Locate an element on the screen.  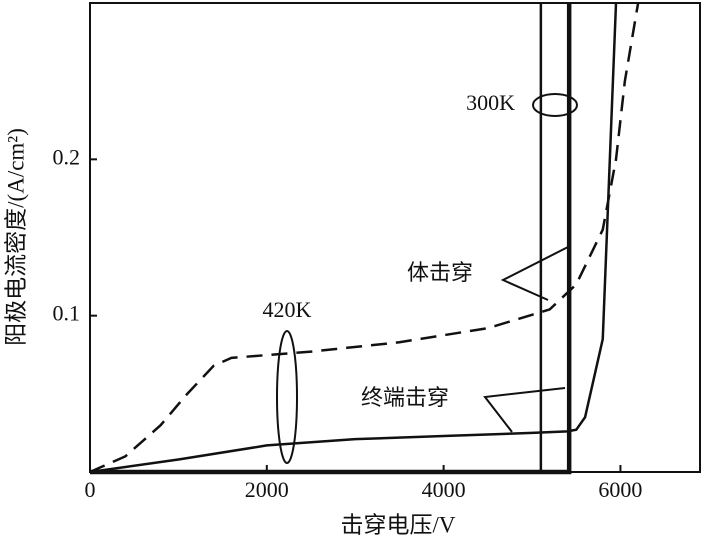
y-tick-label: 0.2 is located at coordinates (67, 156).